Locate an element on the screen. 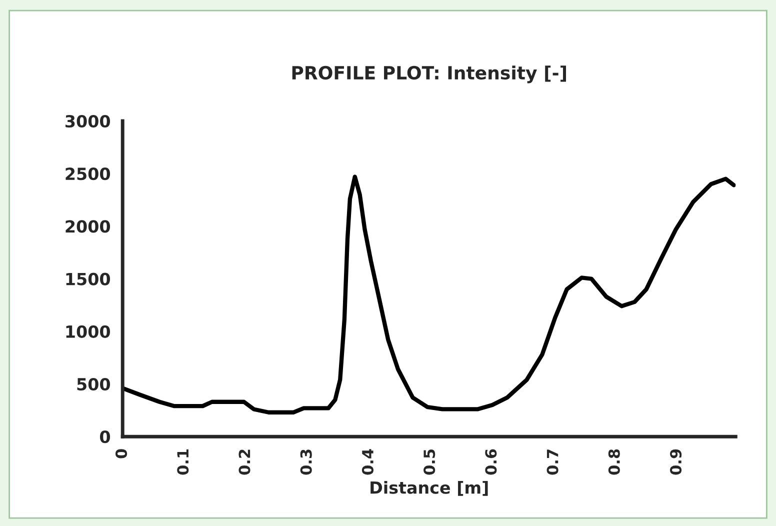 The image size is (776, 526). x-tick-label: 0.2 is located at coordinates (244, 462).